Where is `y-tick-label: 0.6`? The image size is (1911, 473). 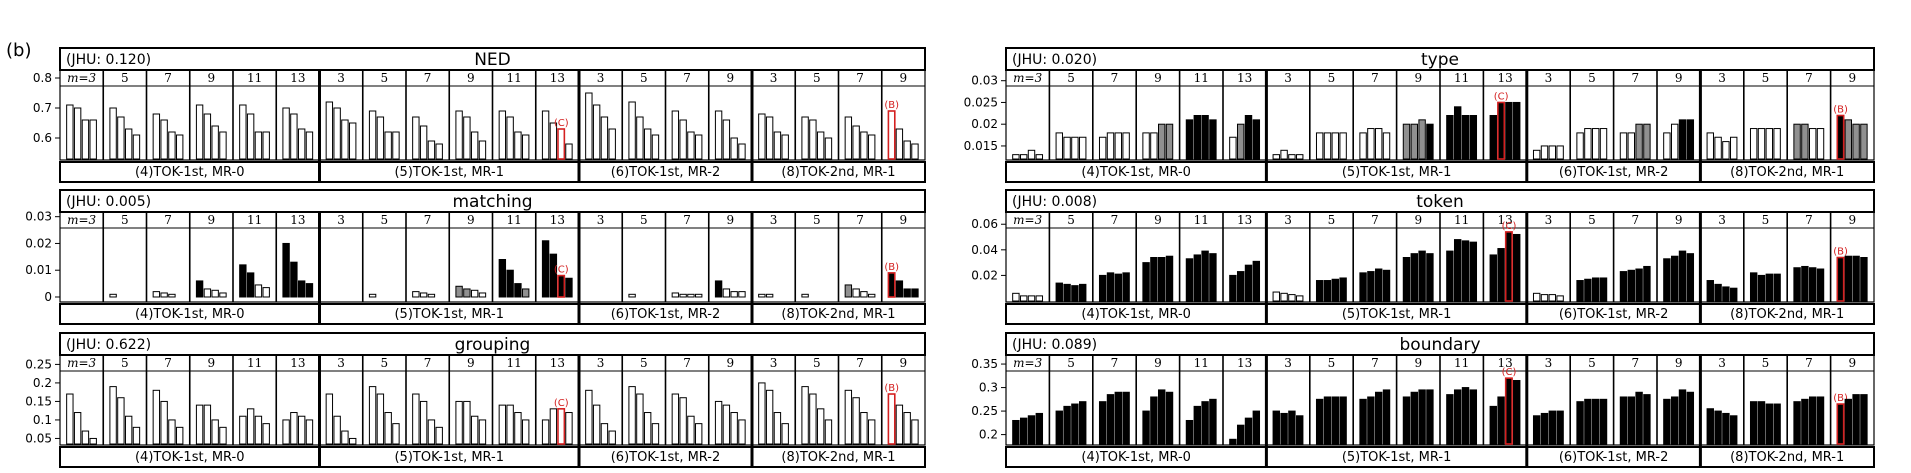
y-tick-label: 0.6 is located at coordinates (42, 138).